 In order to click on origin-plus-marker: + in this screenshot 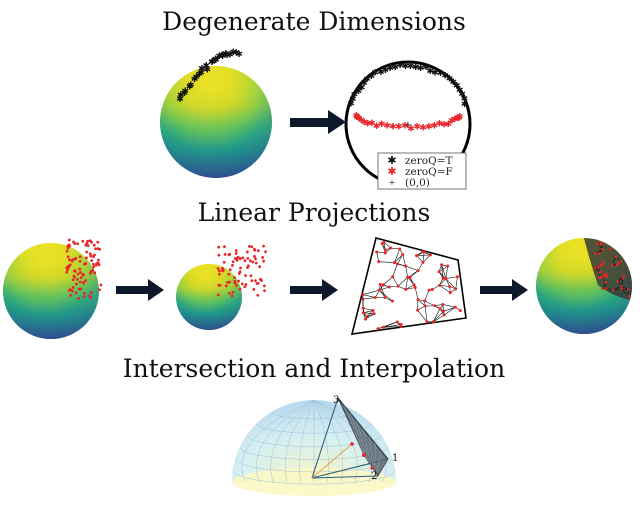, I will do `click(408, 125)`.